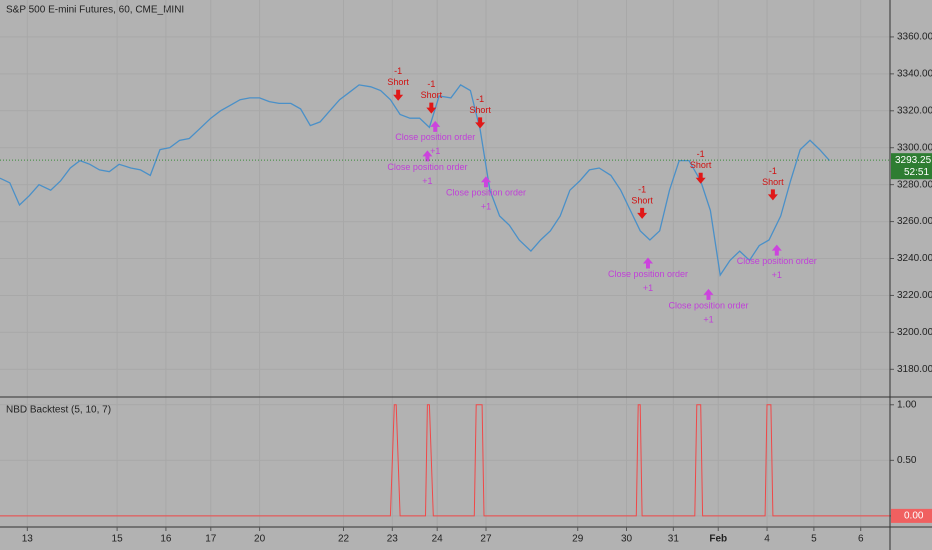 This screenshot has width=932, height=550. I want to click on x-tick-label: Feb, so click(718, 539).